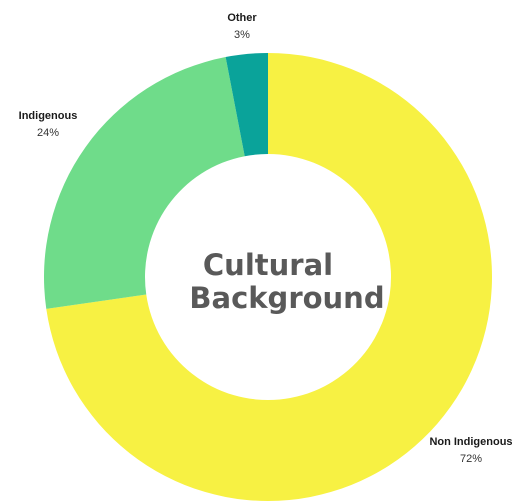  Describe the element at coordinates (242, 35) in the screenshot. I see `slice-label-other-value: 3%` at that location.